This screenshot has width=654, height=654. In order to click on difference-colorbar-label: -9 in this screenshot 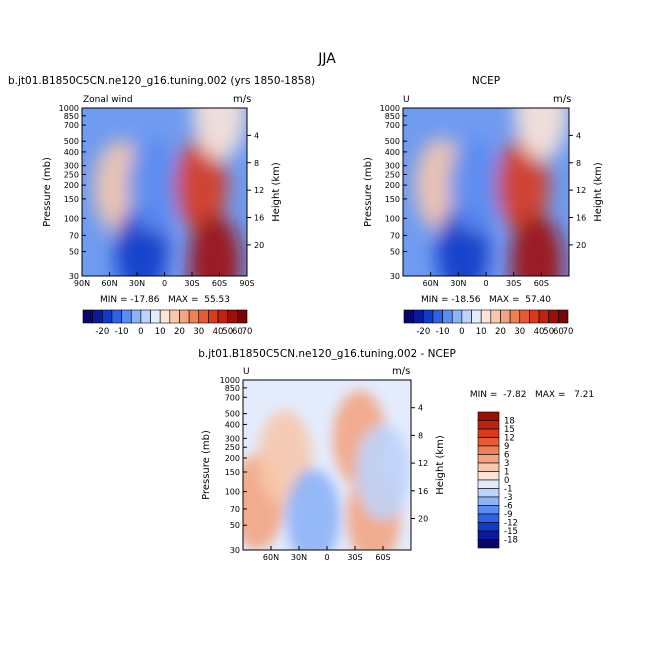, I will do `click(508, 515)`.